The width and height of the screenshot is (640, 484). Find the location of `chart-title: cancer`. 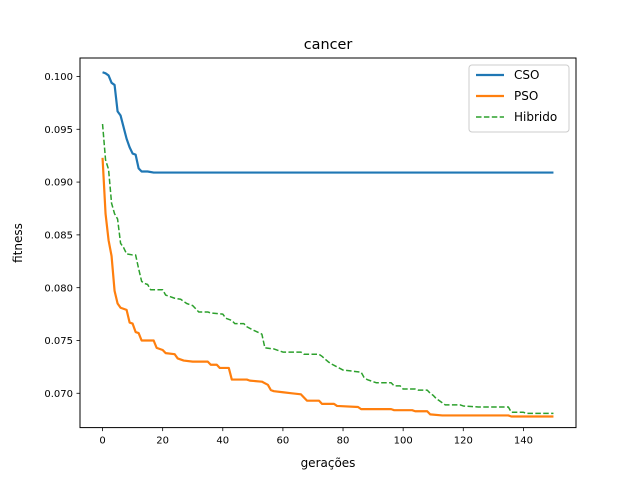

chart-title: cancer is located at coordinates (328, 45).